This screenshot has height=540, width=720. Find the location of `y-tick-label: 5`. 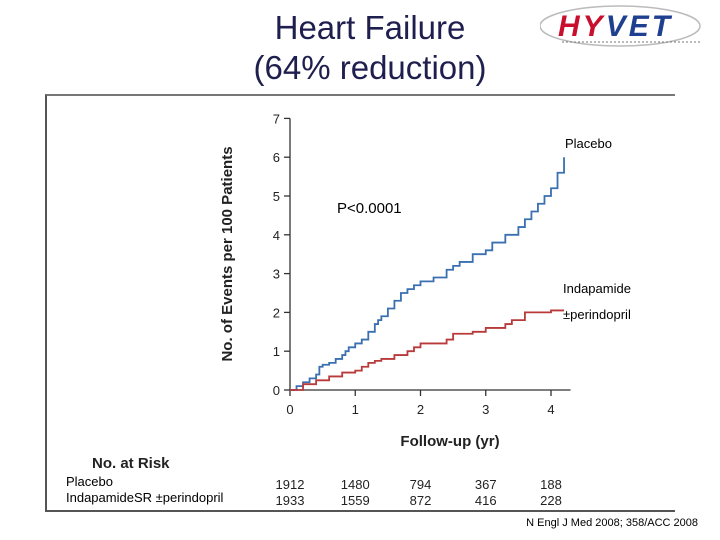

y-tick-label: 5 is located at coordinates (276, 196).